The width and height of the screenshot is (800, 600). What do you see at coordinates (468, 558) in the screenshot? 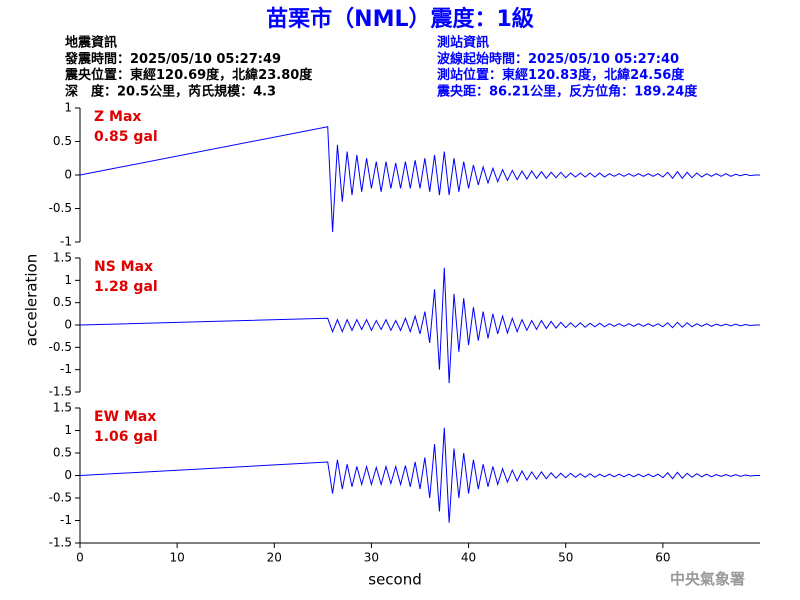
I see `x-tick-label: 40` at bounding box center [468, 558].